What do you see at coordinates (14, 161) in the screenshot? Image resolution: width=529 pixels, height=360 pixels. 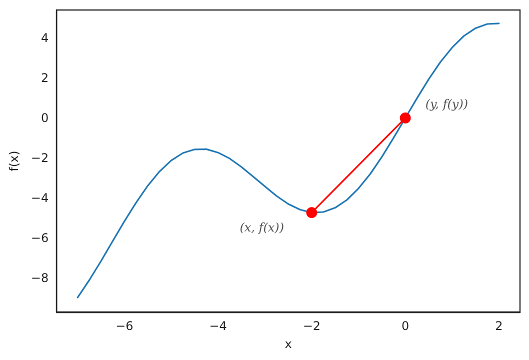 I see `y-axis-title: f(x)` at bounding box center [14, 161].